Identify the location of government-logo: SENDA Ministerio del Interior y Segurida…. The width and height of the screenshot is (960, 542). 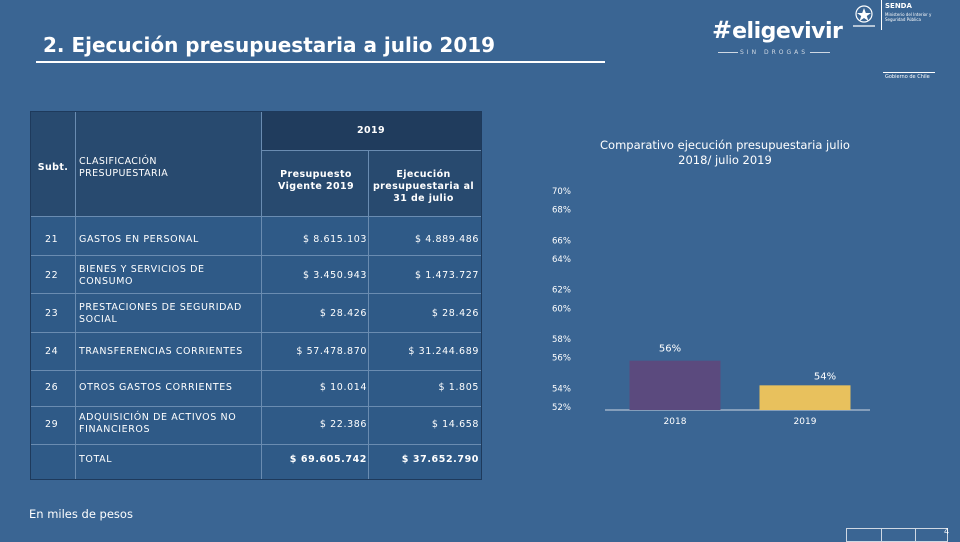
(891, 42).